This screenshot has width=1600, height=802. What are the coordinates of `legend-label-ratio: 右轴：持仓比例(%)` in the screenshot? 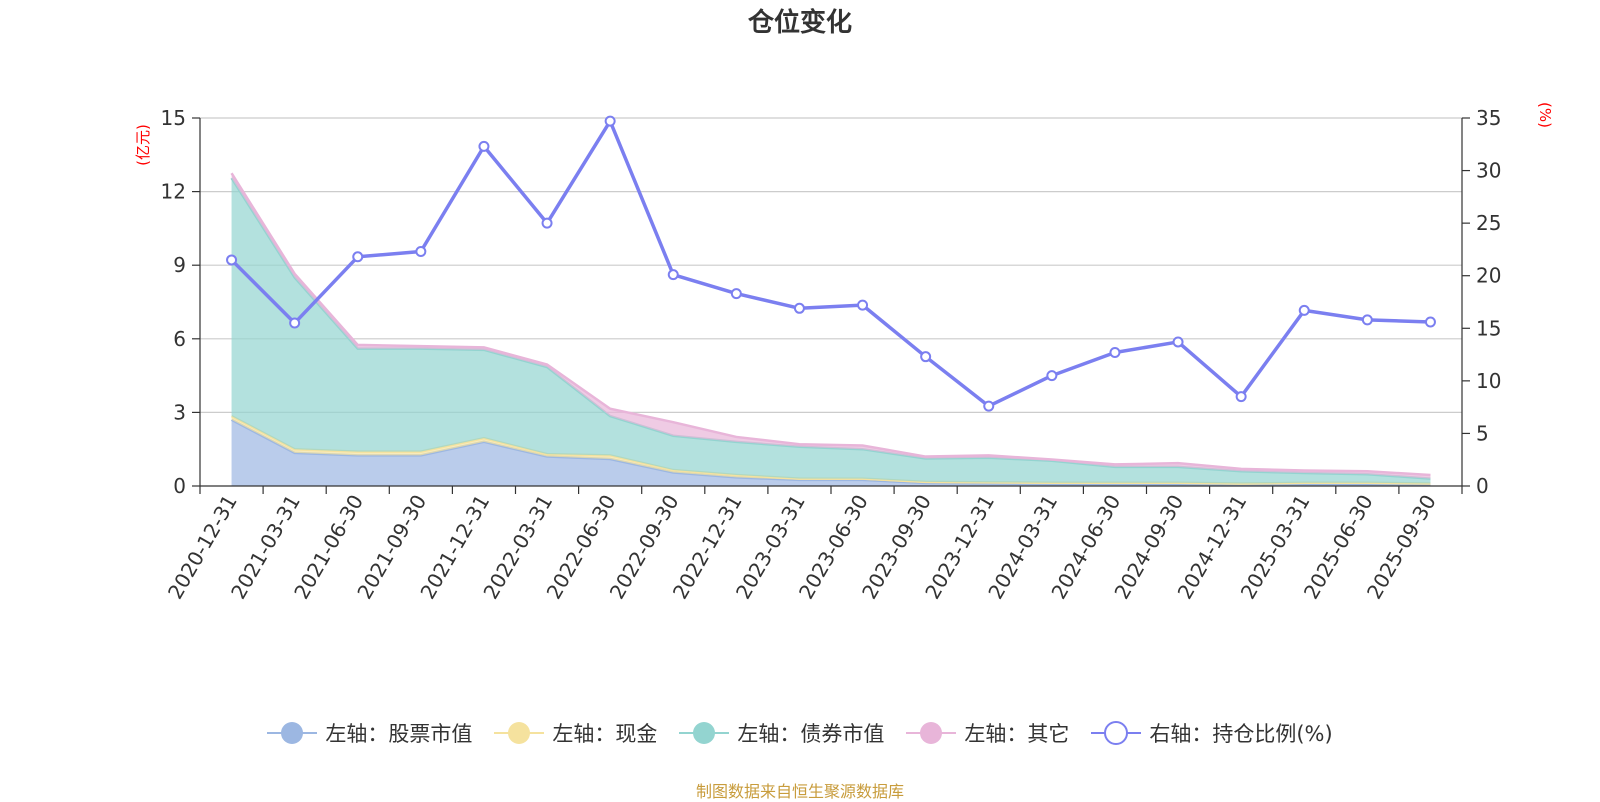 It's located at (1241, 734).